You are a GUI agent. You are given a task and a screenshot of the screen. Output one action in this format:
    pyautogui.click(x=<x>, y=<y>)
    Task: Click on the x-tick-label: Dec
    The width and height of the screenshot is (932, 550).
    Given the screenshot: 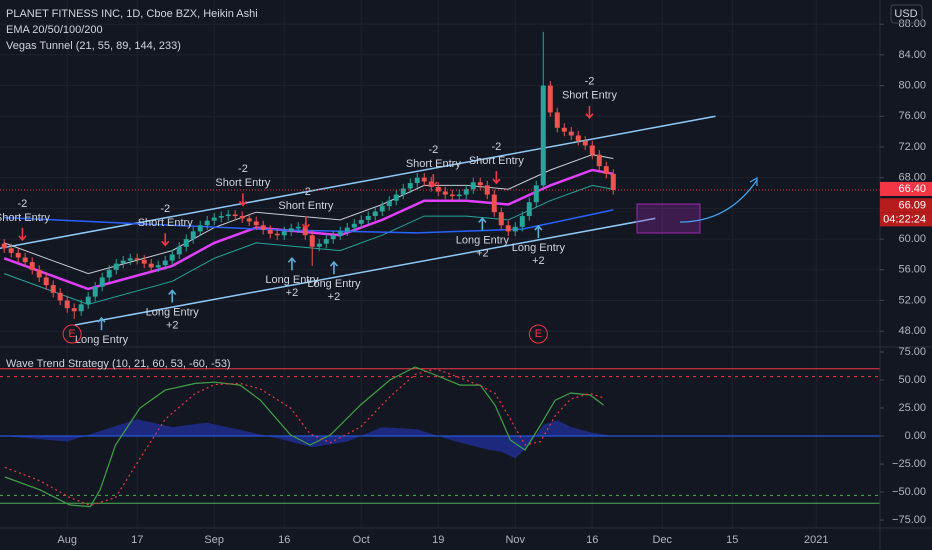 What is the action you would take?
    pyautogui.click(x=662, y=540)
    